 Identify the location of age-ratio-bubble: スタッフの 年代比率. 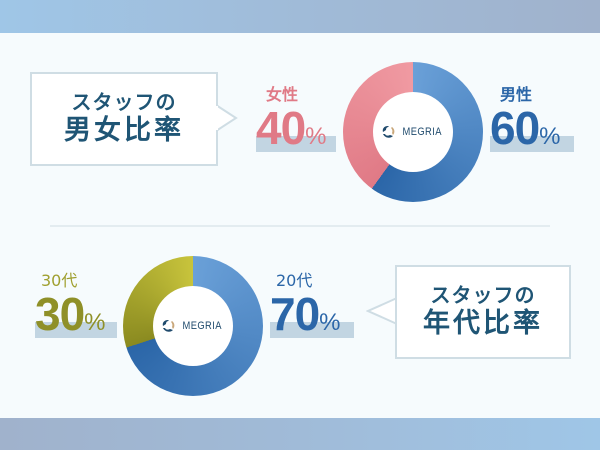
(483, 312).